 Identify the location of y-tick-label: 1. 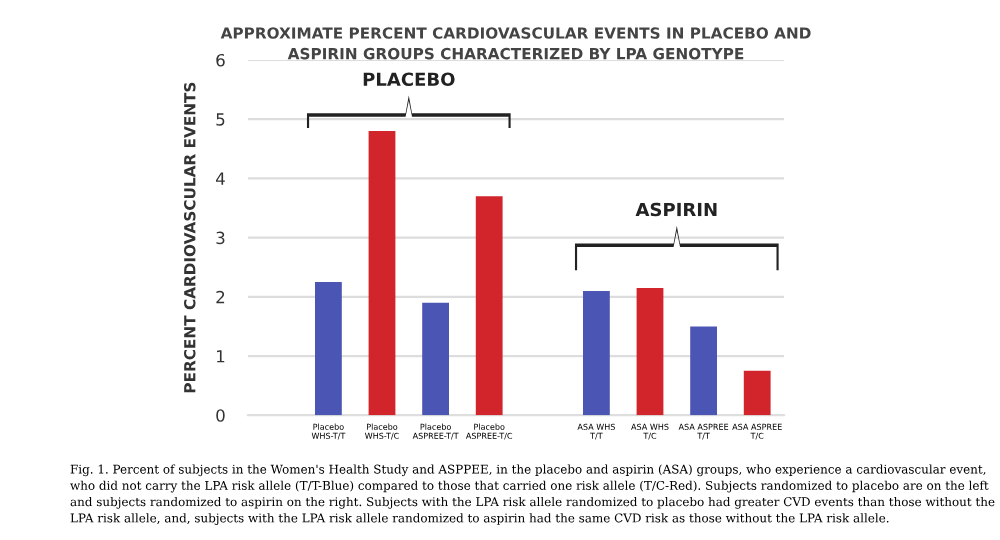
(221, 356).